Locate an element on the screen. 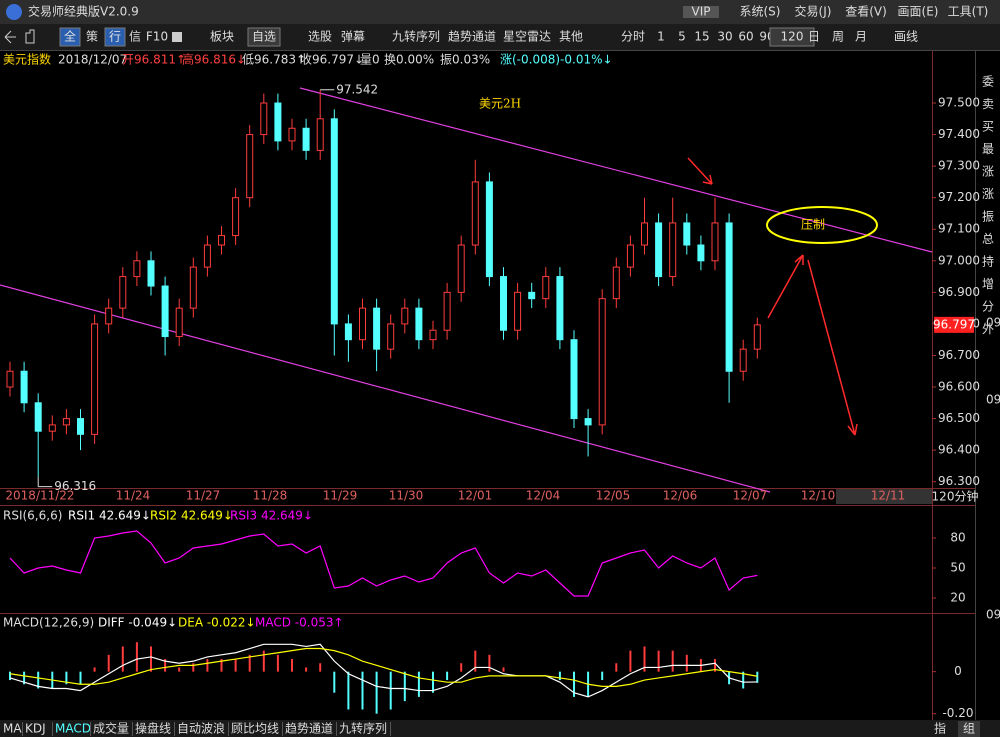 This screenshot has width=1000, height=737. date-label: 11/24 is located at coordinates (133, 496).